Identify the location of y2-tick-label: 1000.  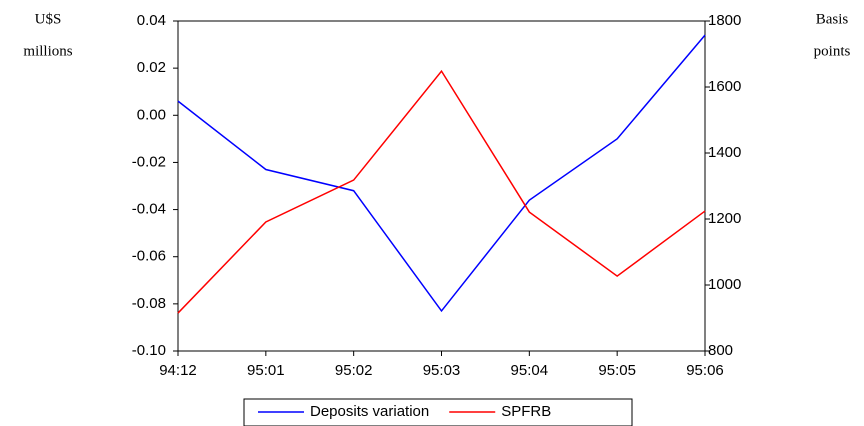
(724, 284).